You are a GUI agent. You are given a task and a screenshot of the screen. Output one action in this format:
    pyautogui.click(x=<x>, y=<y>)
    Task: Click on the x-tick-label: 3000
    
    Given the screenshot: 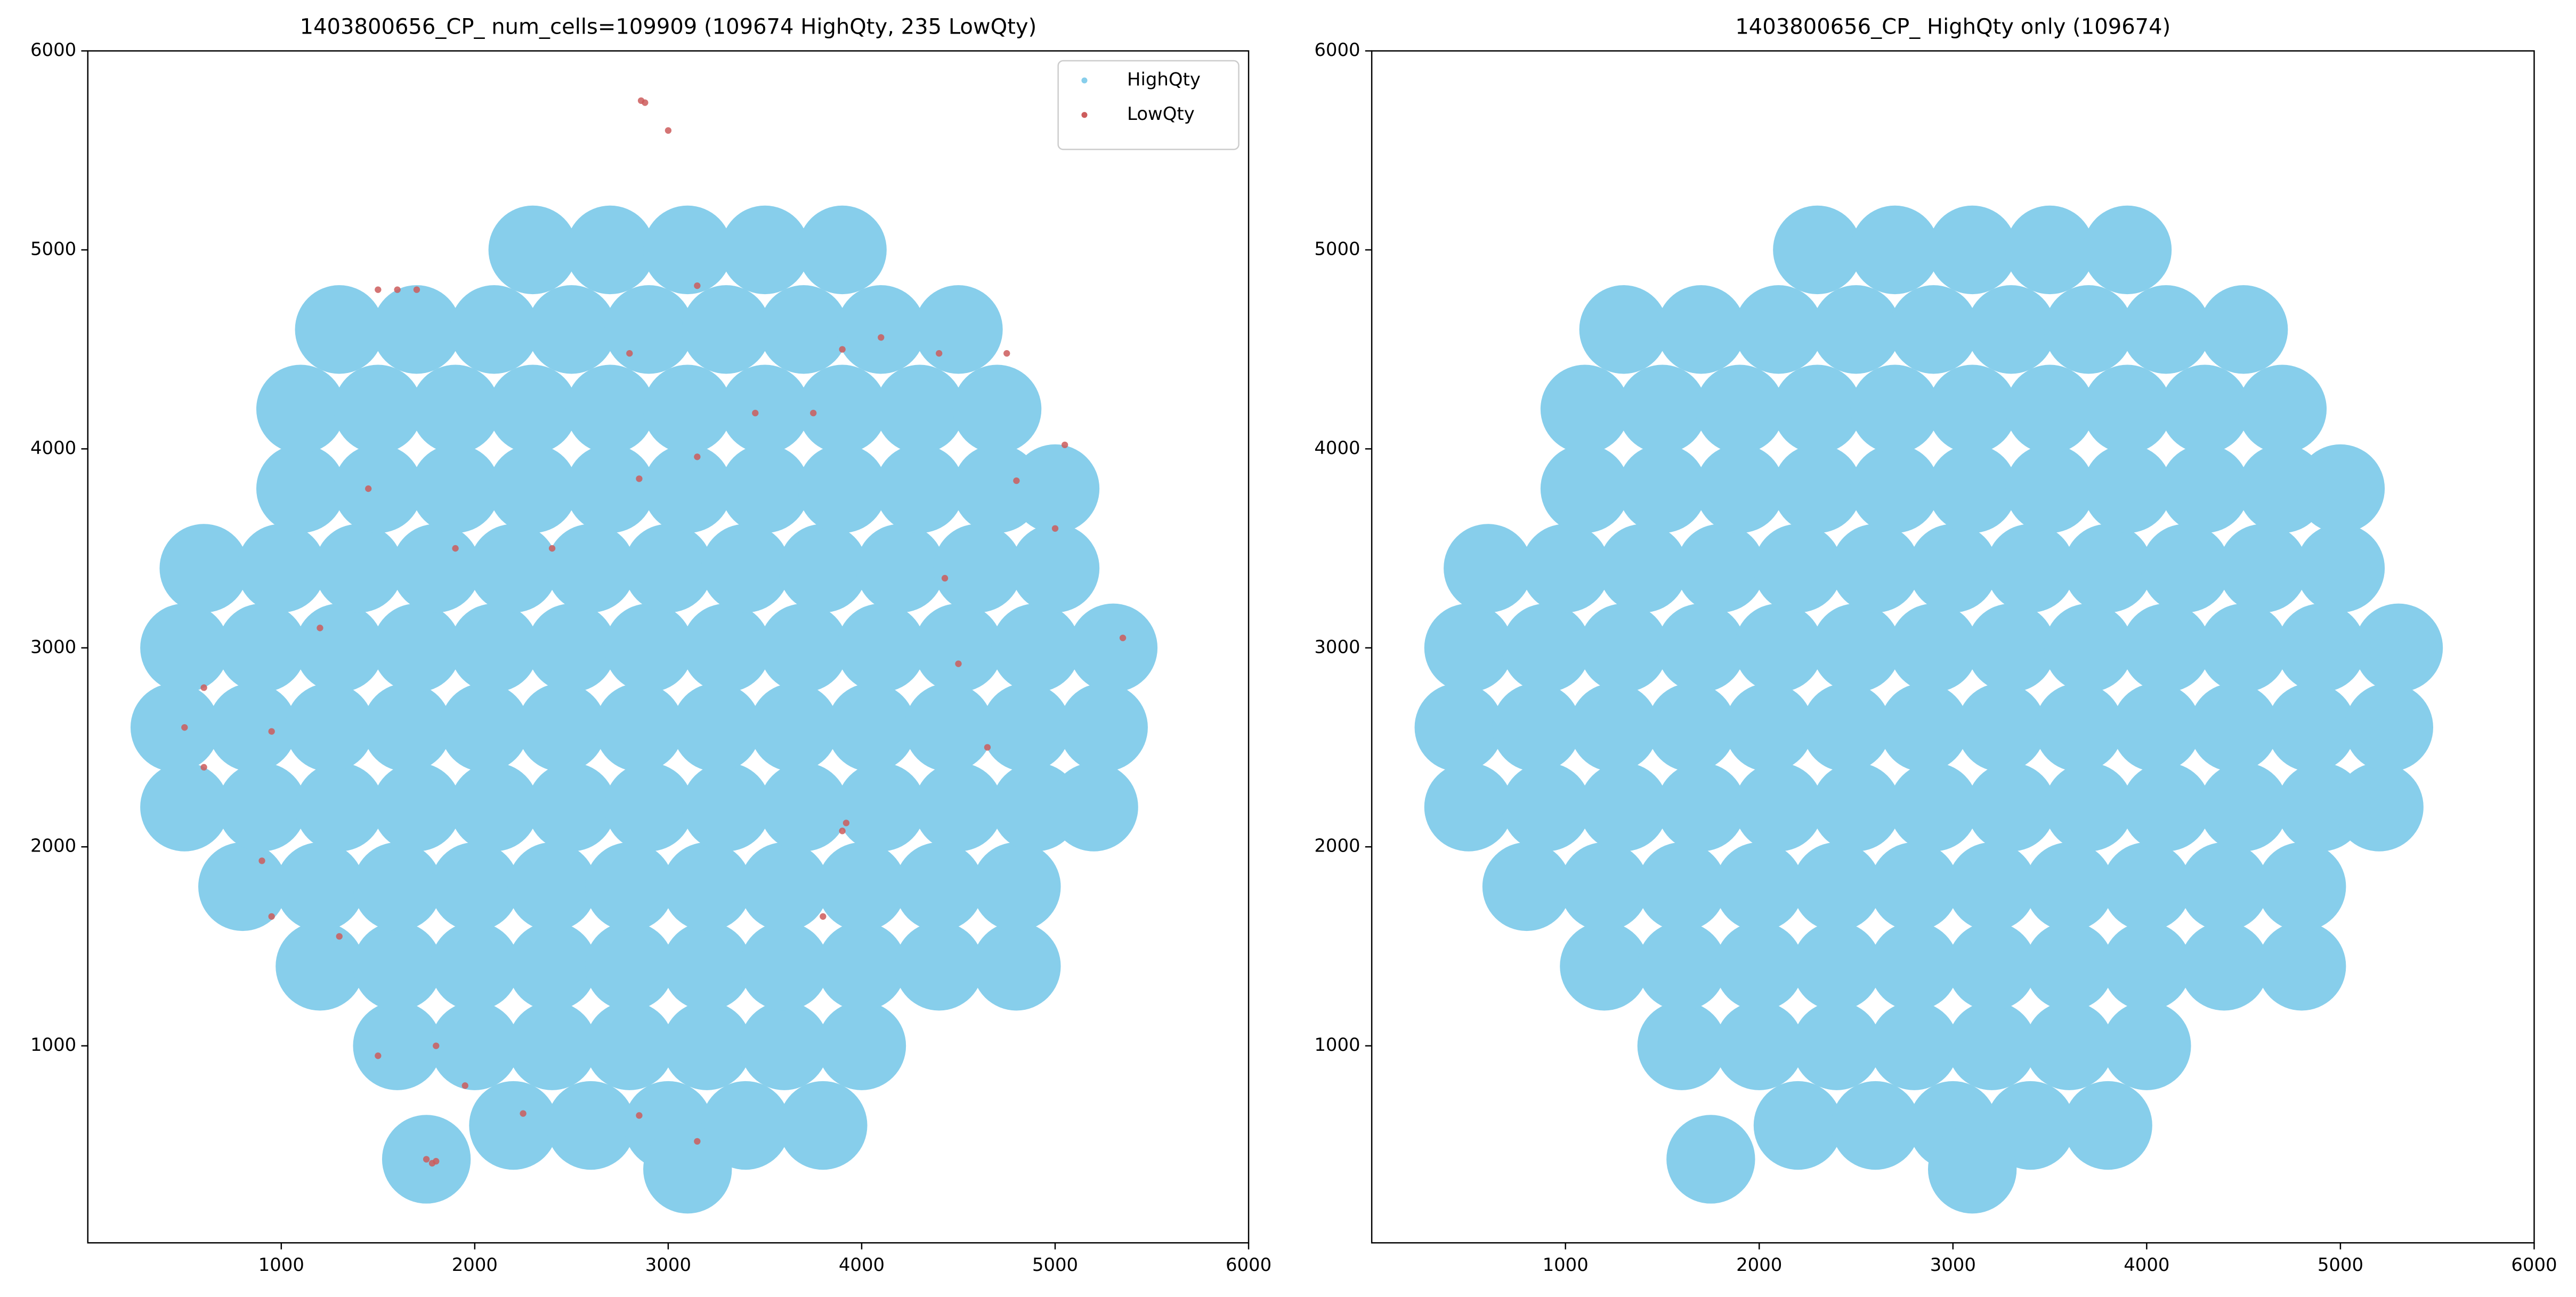 What is the action you would take?
    pyautogui.click(x=1953, y=1264)
    